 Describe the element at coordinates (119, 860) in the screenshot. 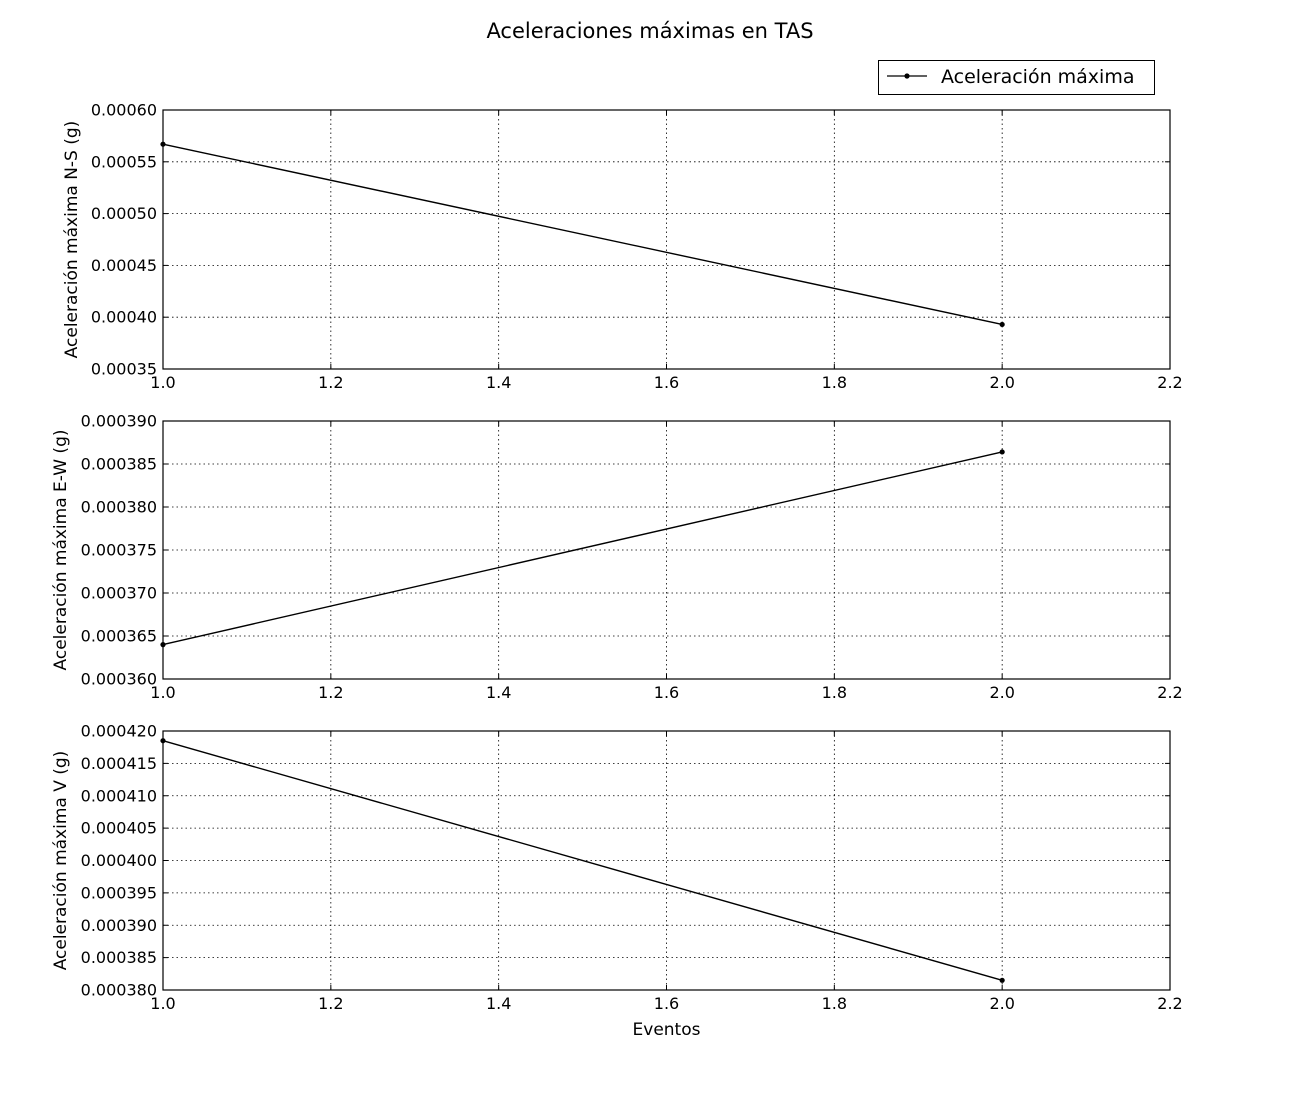

I see `y-tick-label: 0.000400` at that location.